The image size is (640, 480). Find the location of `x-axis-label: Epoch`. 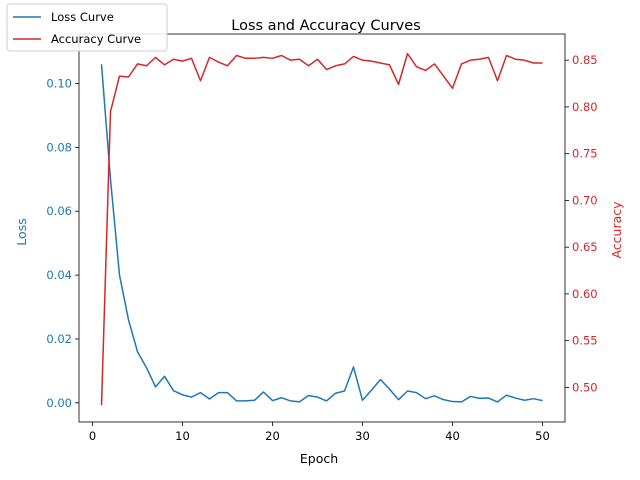

x-axis-label: Epoch is located at coordinates (319, 458).